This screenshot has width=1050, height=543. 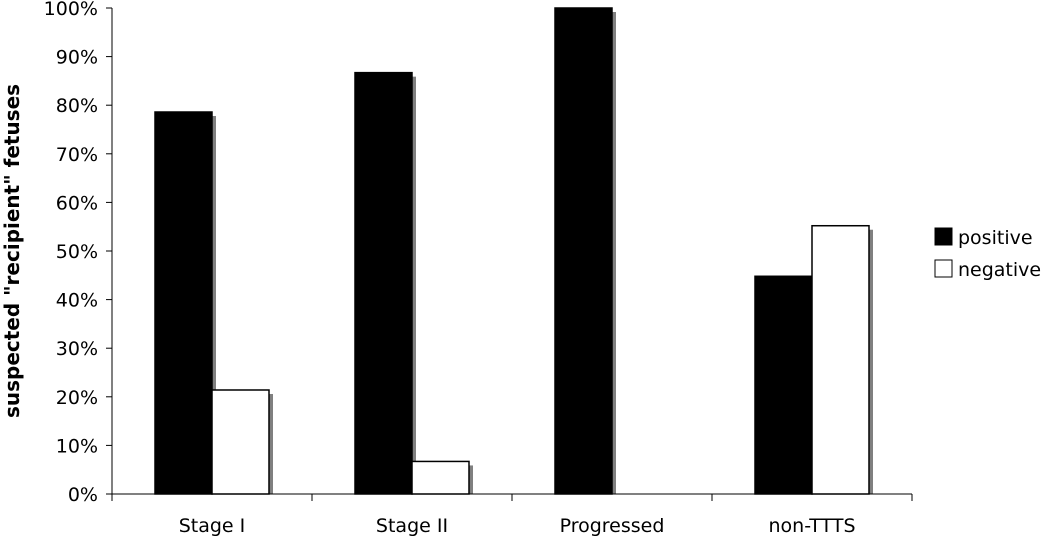 What do you see at coordinates (83, 495) in the screenshot?
I see `y-tick-label: 0%` at bounding box center [83, 495].